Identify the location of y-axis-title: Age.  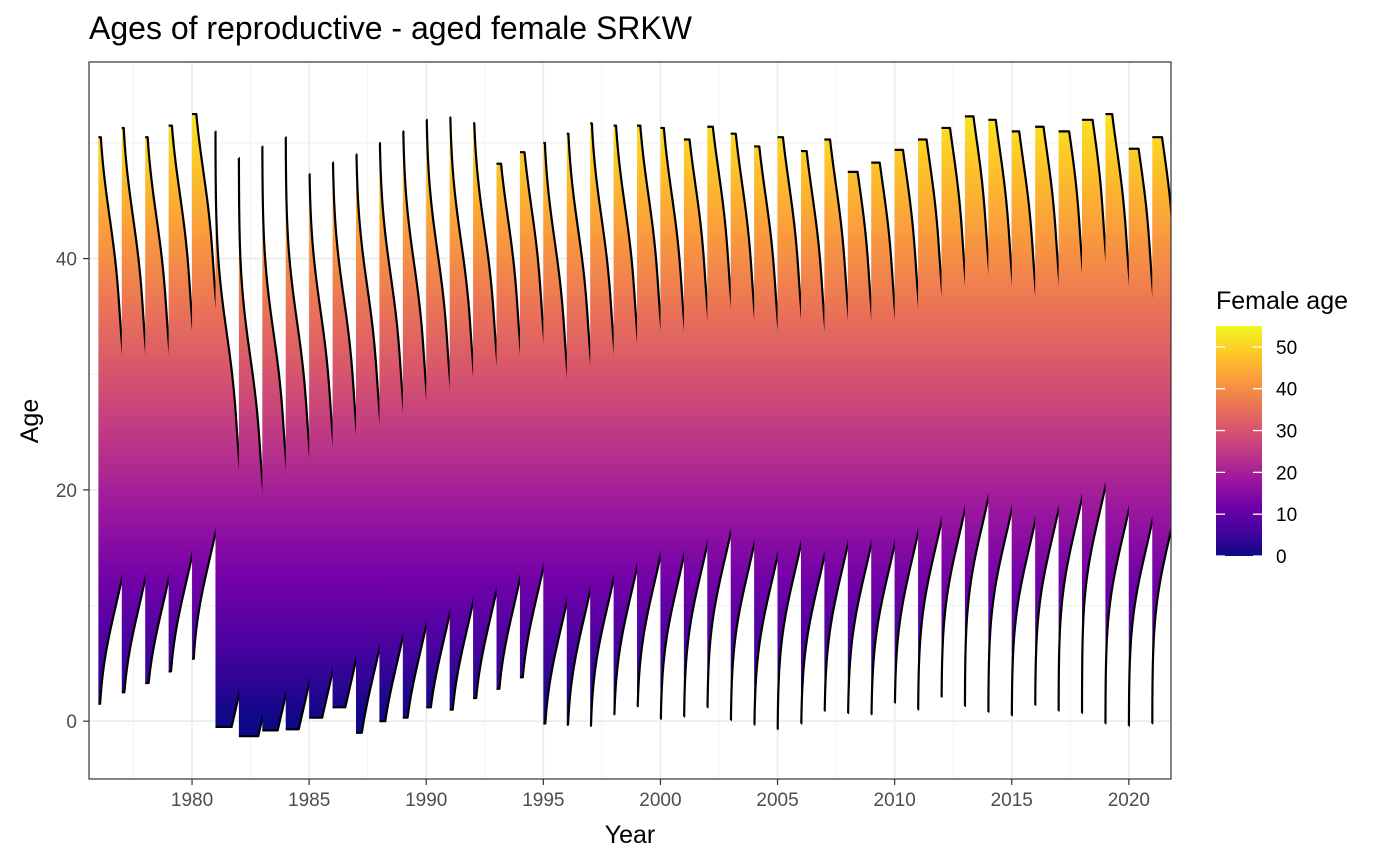
(30, 421).